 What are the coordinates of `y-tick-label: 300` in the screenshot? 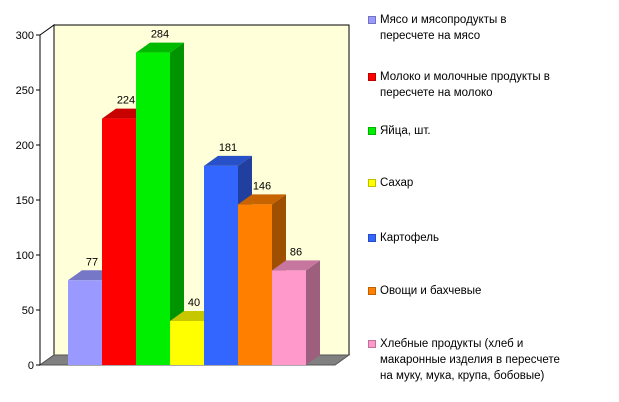 It's located at (25, 36).